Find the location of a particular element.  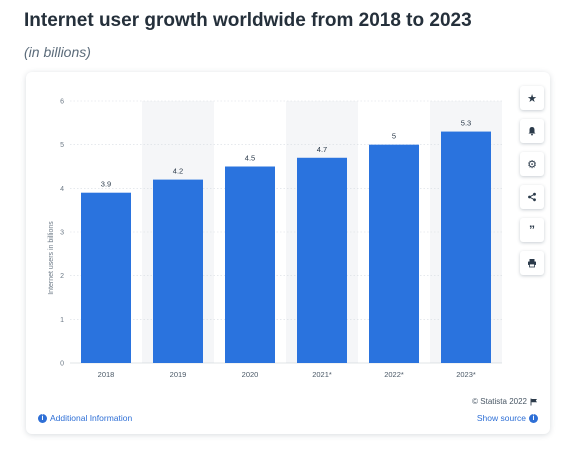

x-tick-label: 2022* is located at coordinates (394, 374).